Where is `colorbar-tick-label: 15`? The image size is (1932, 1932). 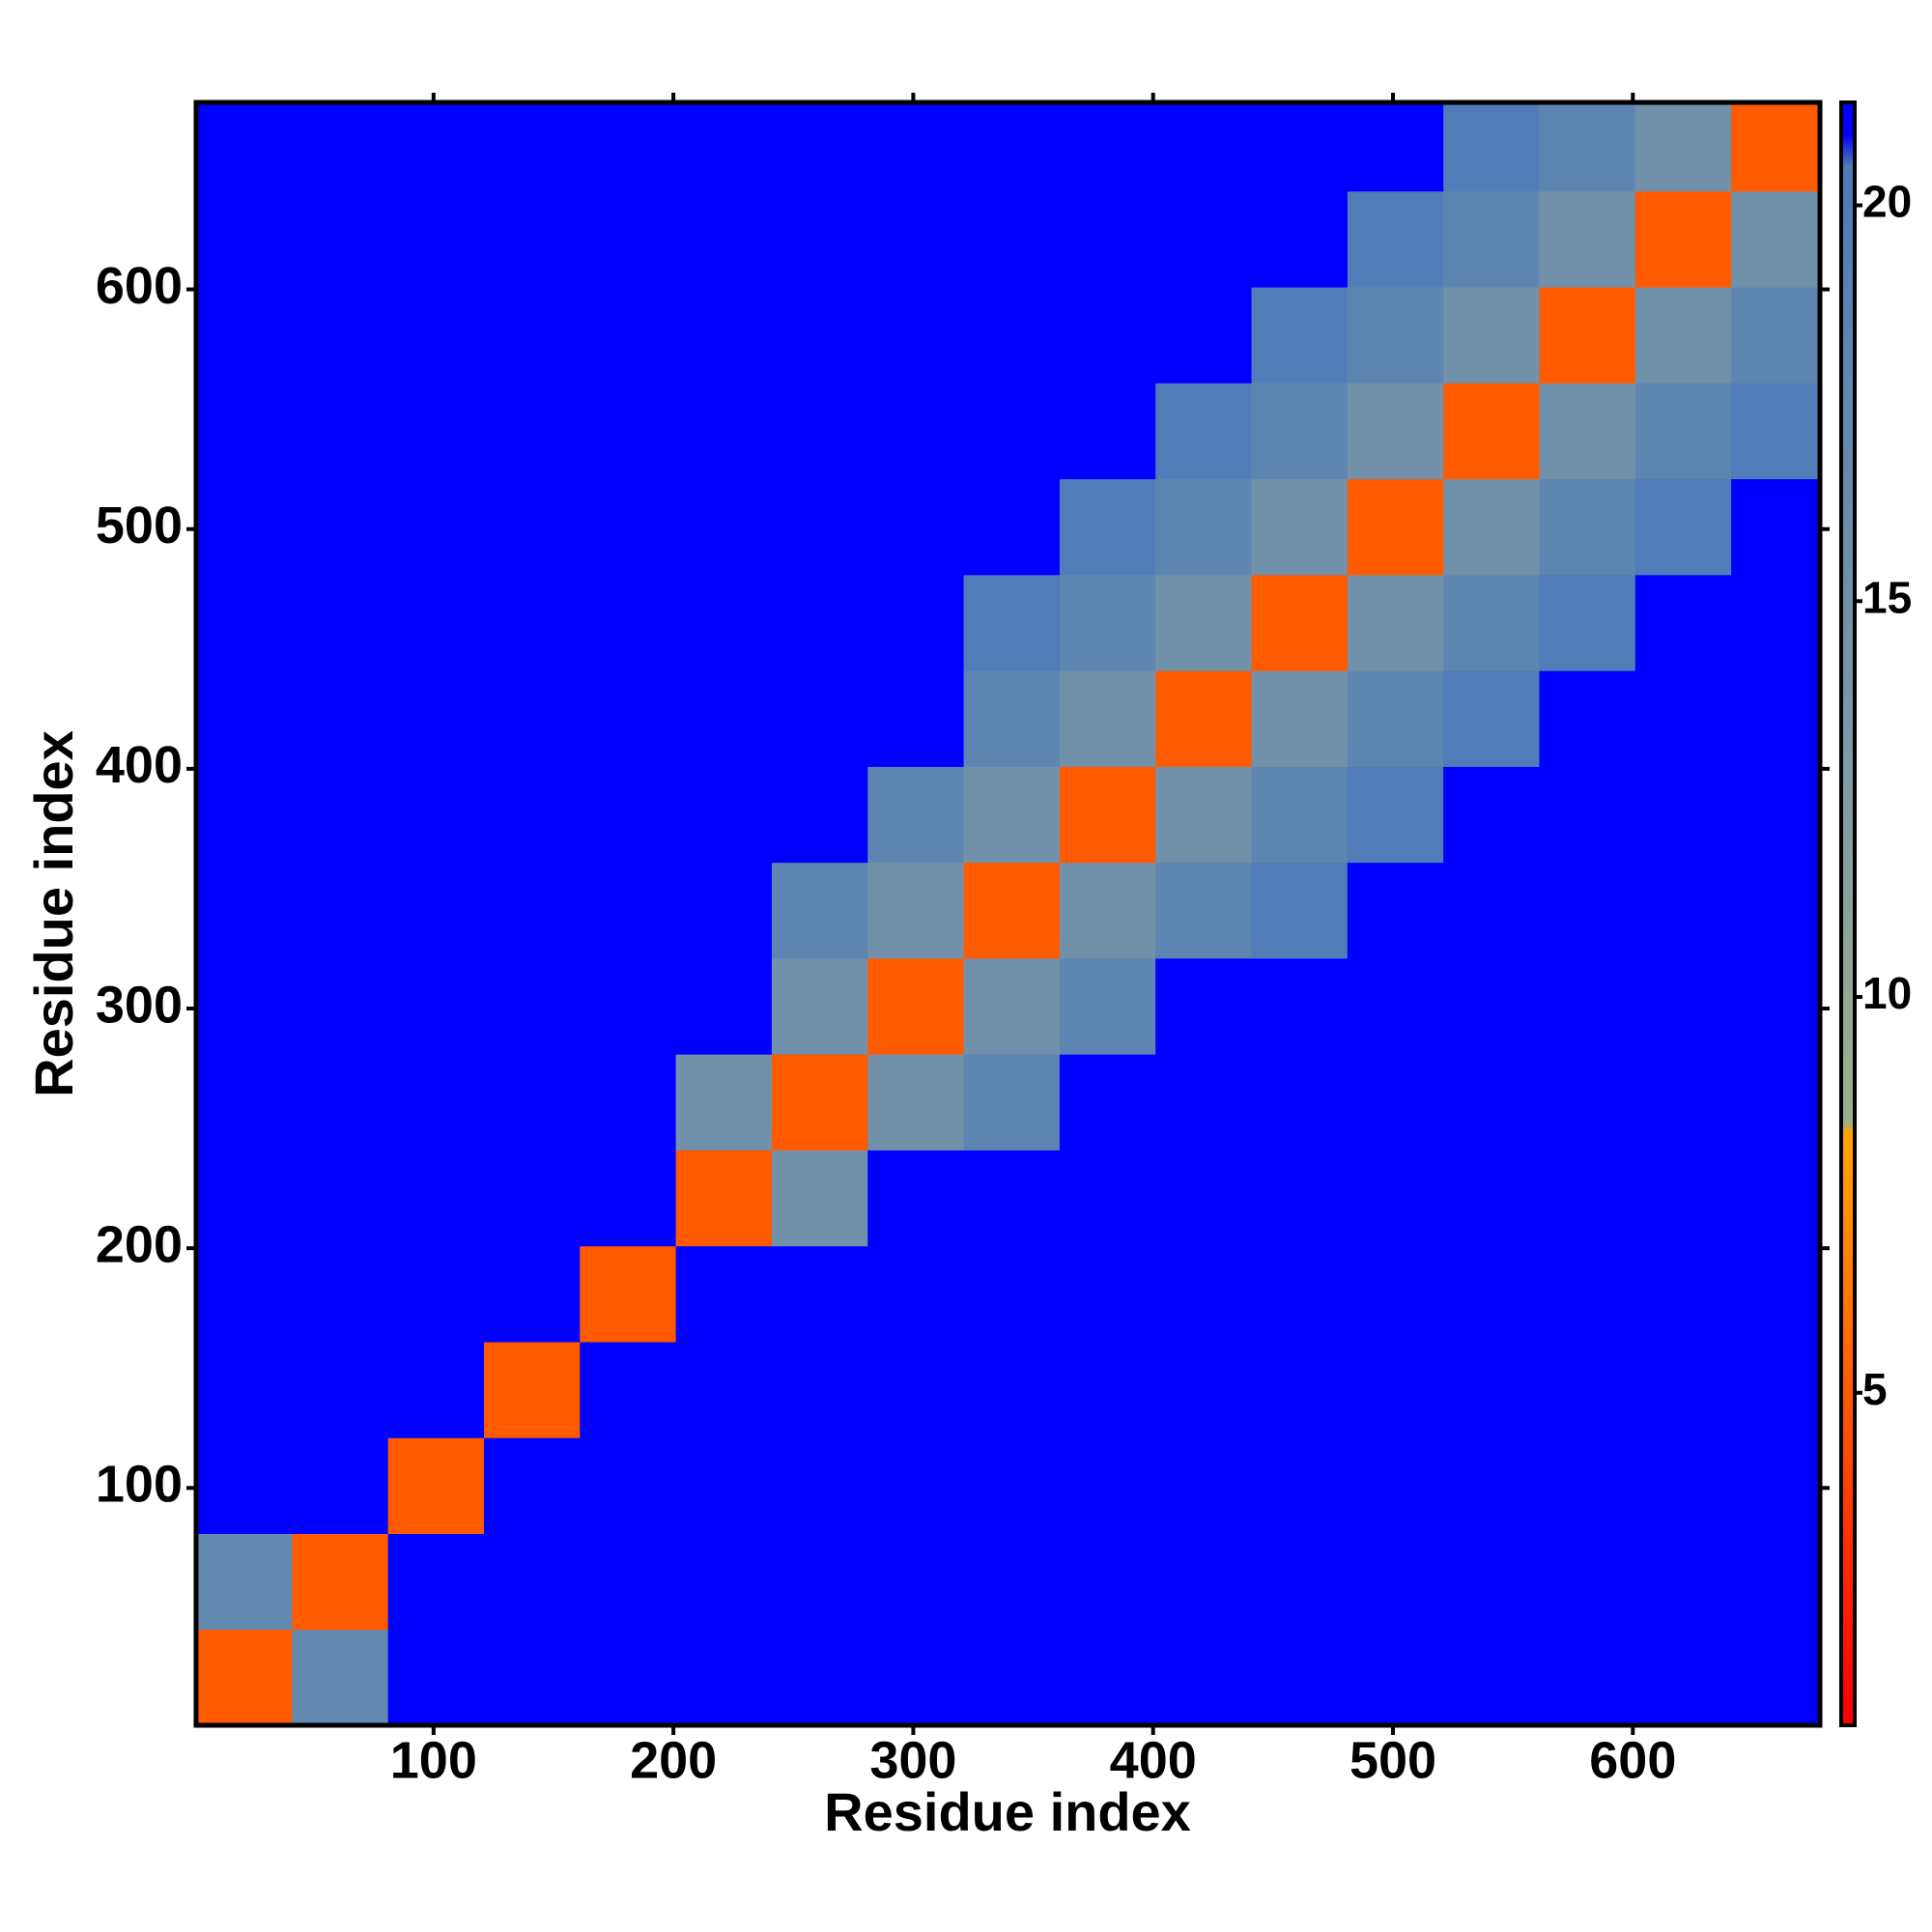 colorbar-tick-label: 15 is located at coordinates (1887, 597).